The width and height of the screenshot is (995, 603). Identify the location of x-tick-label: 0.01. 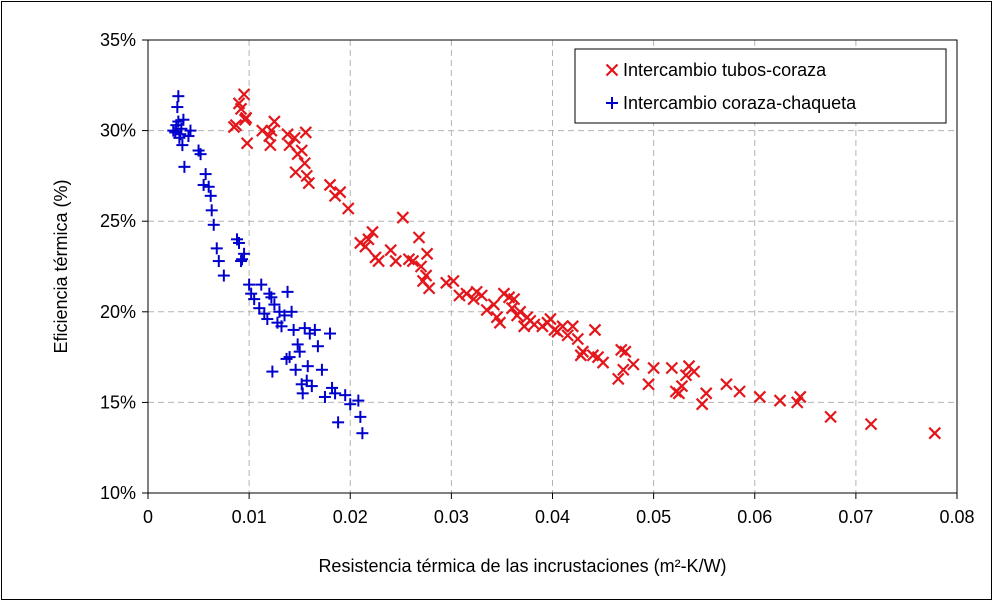
(249, 517).